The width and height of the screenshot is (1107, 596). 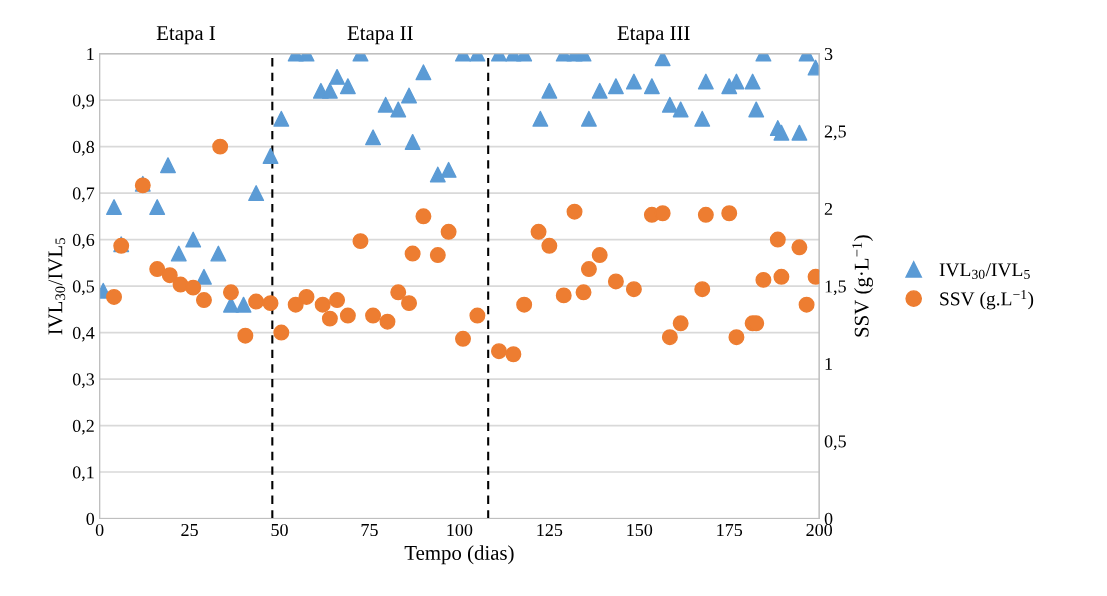 I want to click on y2-tick-label: 1, so click(x=828, y=363).